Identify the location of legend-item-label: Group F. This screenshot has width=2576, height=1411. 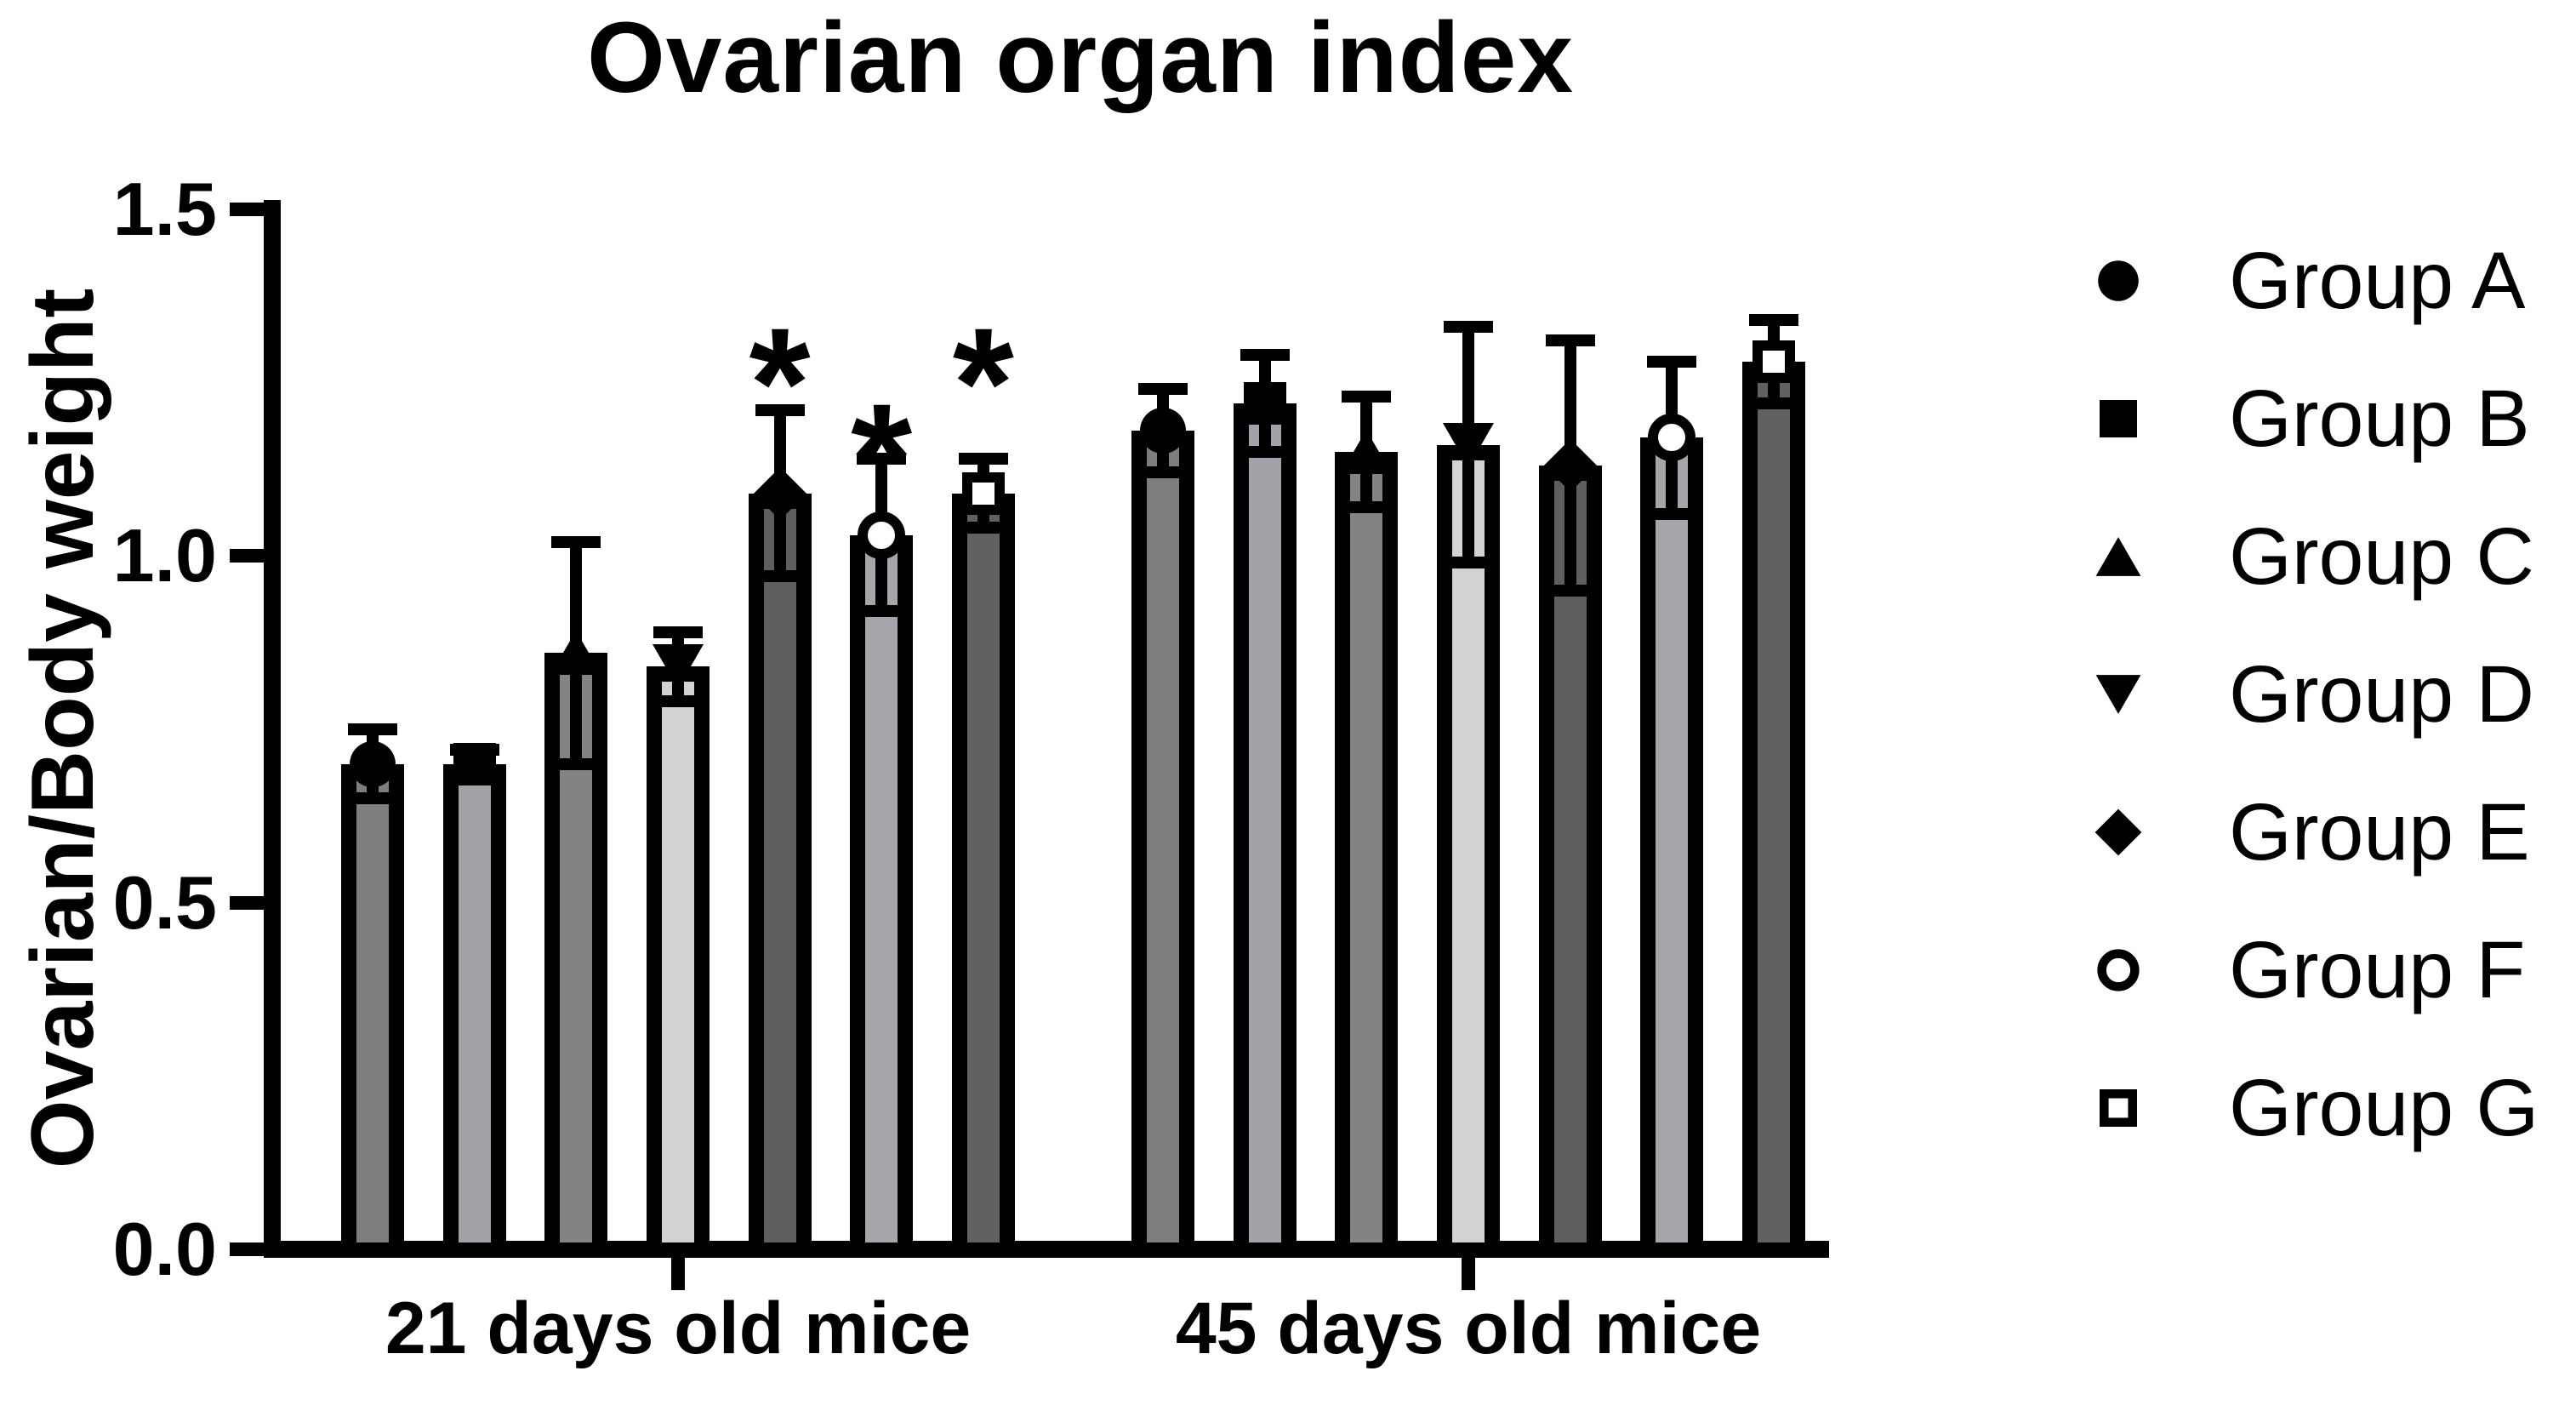
(2377, 969).